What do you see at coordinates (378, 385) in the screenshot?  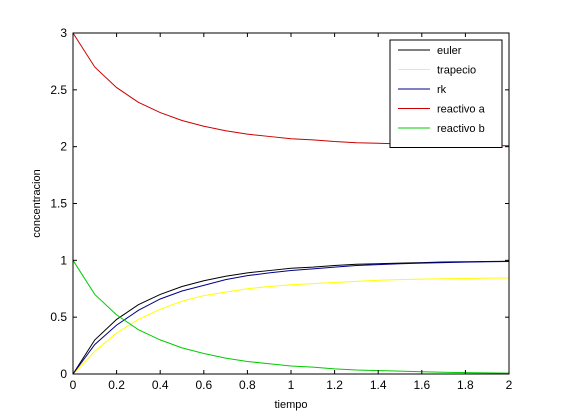 I see `x-tick-label: 1.4` at bounding box center [378, 385].